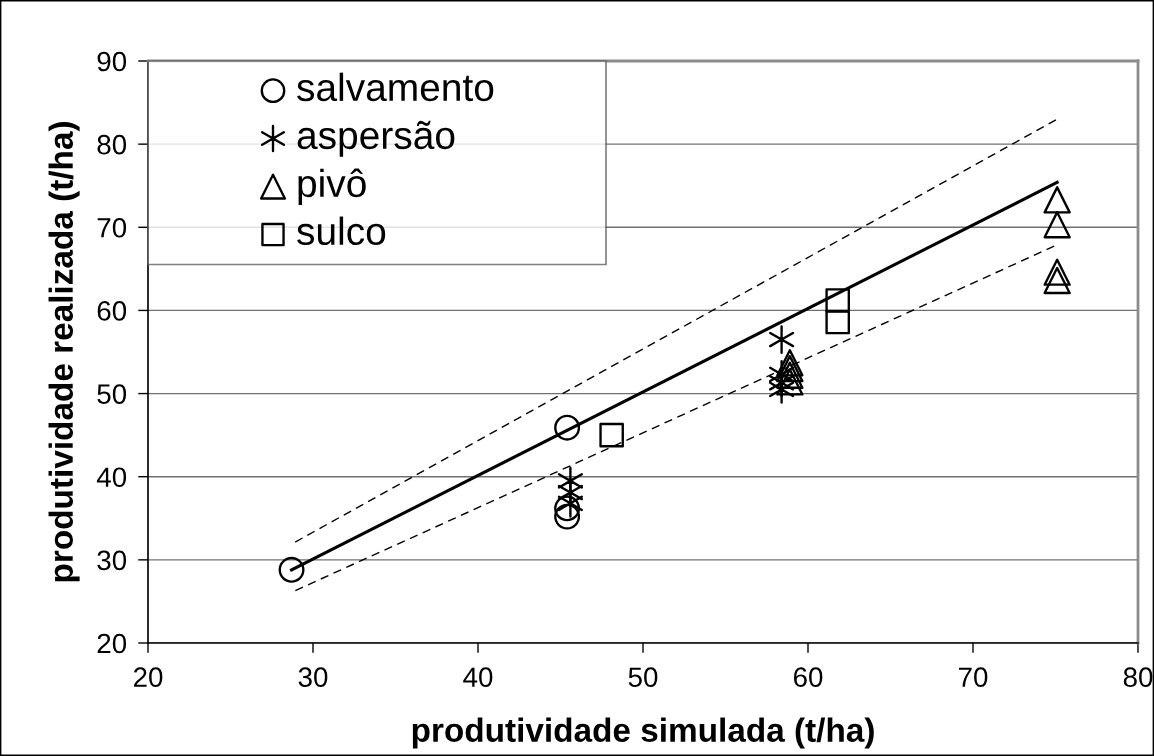  What do you see at coordinates (112, 643) in the screenshot?
I see `y-tick-label: 20` at bounding box center [112, 643].